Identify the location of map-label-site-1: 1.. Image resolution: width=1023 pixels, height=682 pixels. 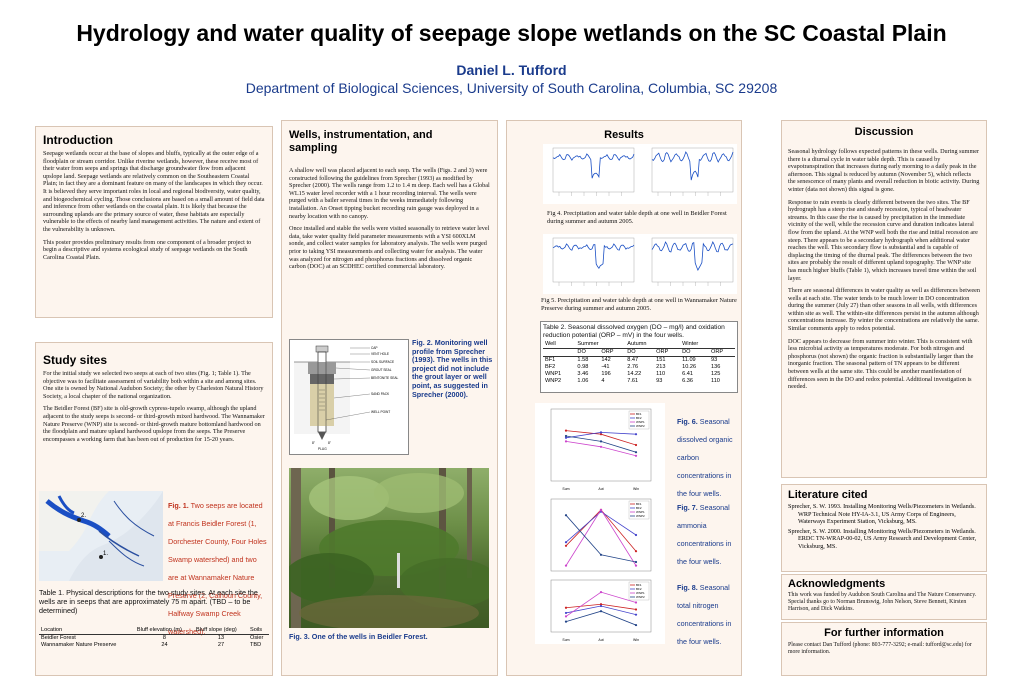
(105, 554).